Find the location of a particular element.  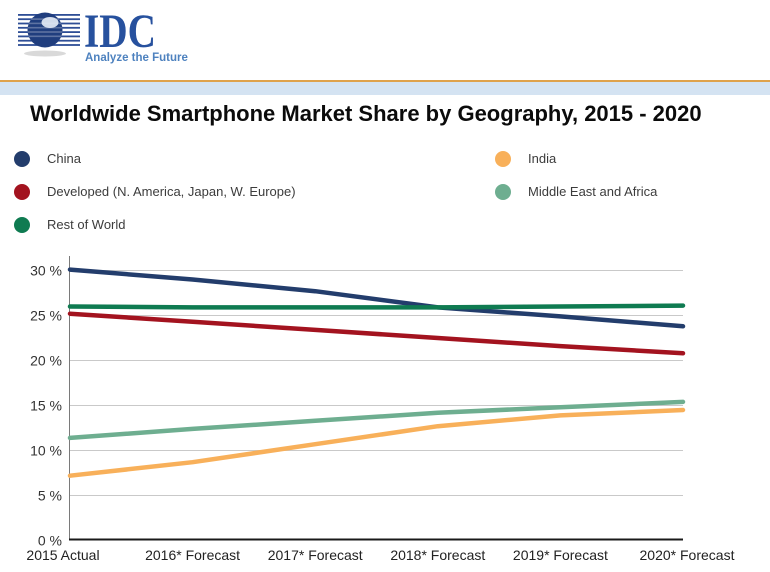

legend-swatch-developed is located at coordinates (22, 191).